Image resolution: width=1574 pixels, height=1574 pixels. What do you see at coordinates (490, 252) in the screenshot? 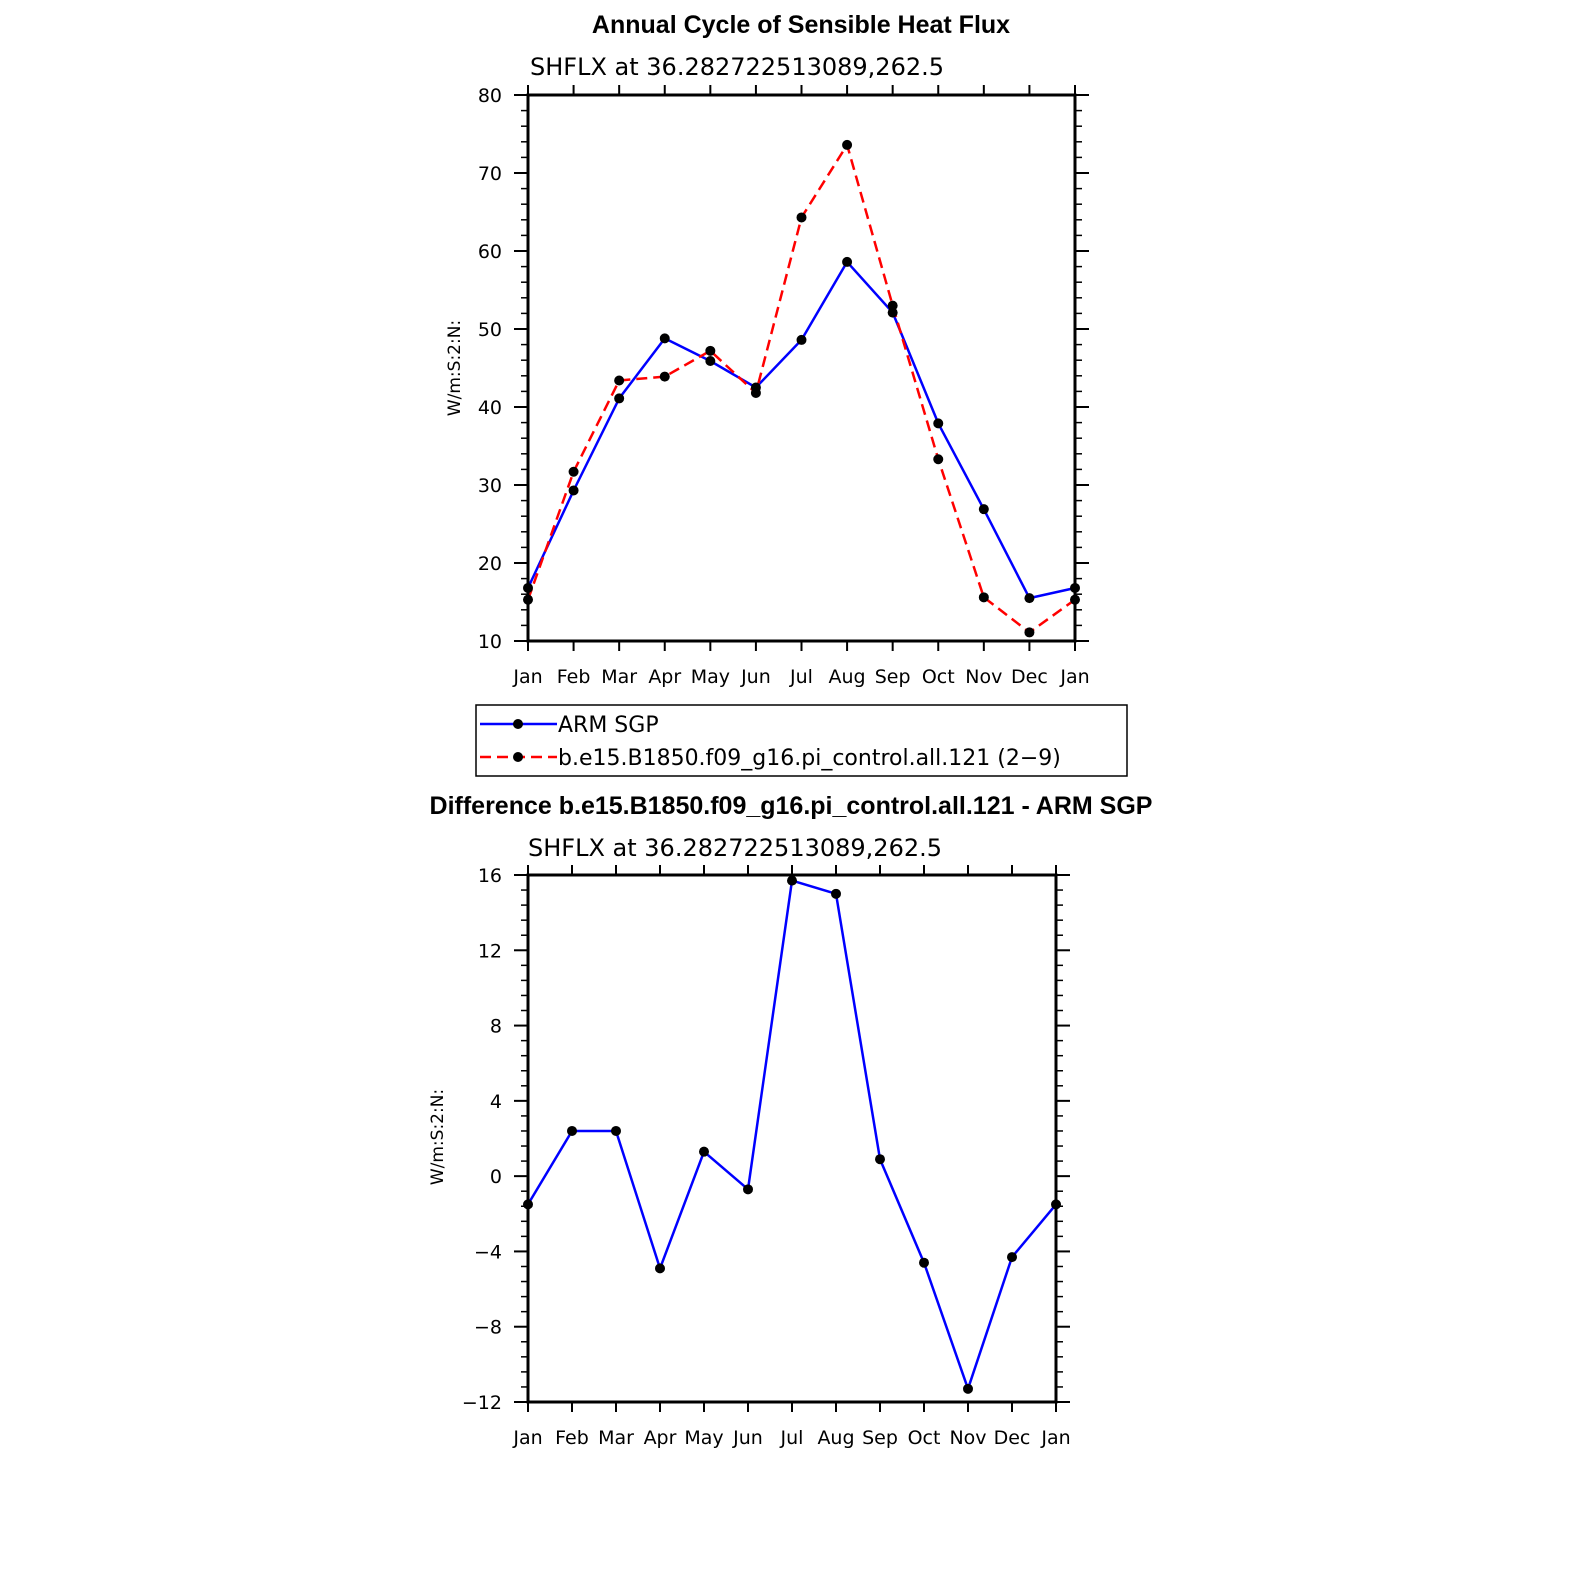
I see `y-tick-label: 60` at bounding box center [490, 252].